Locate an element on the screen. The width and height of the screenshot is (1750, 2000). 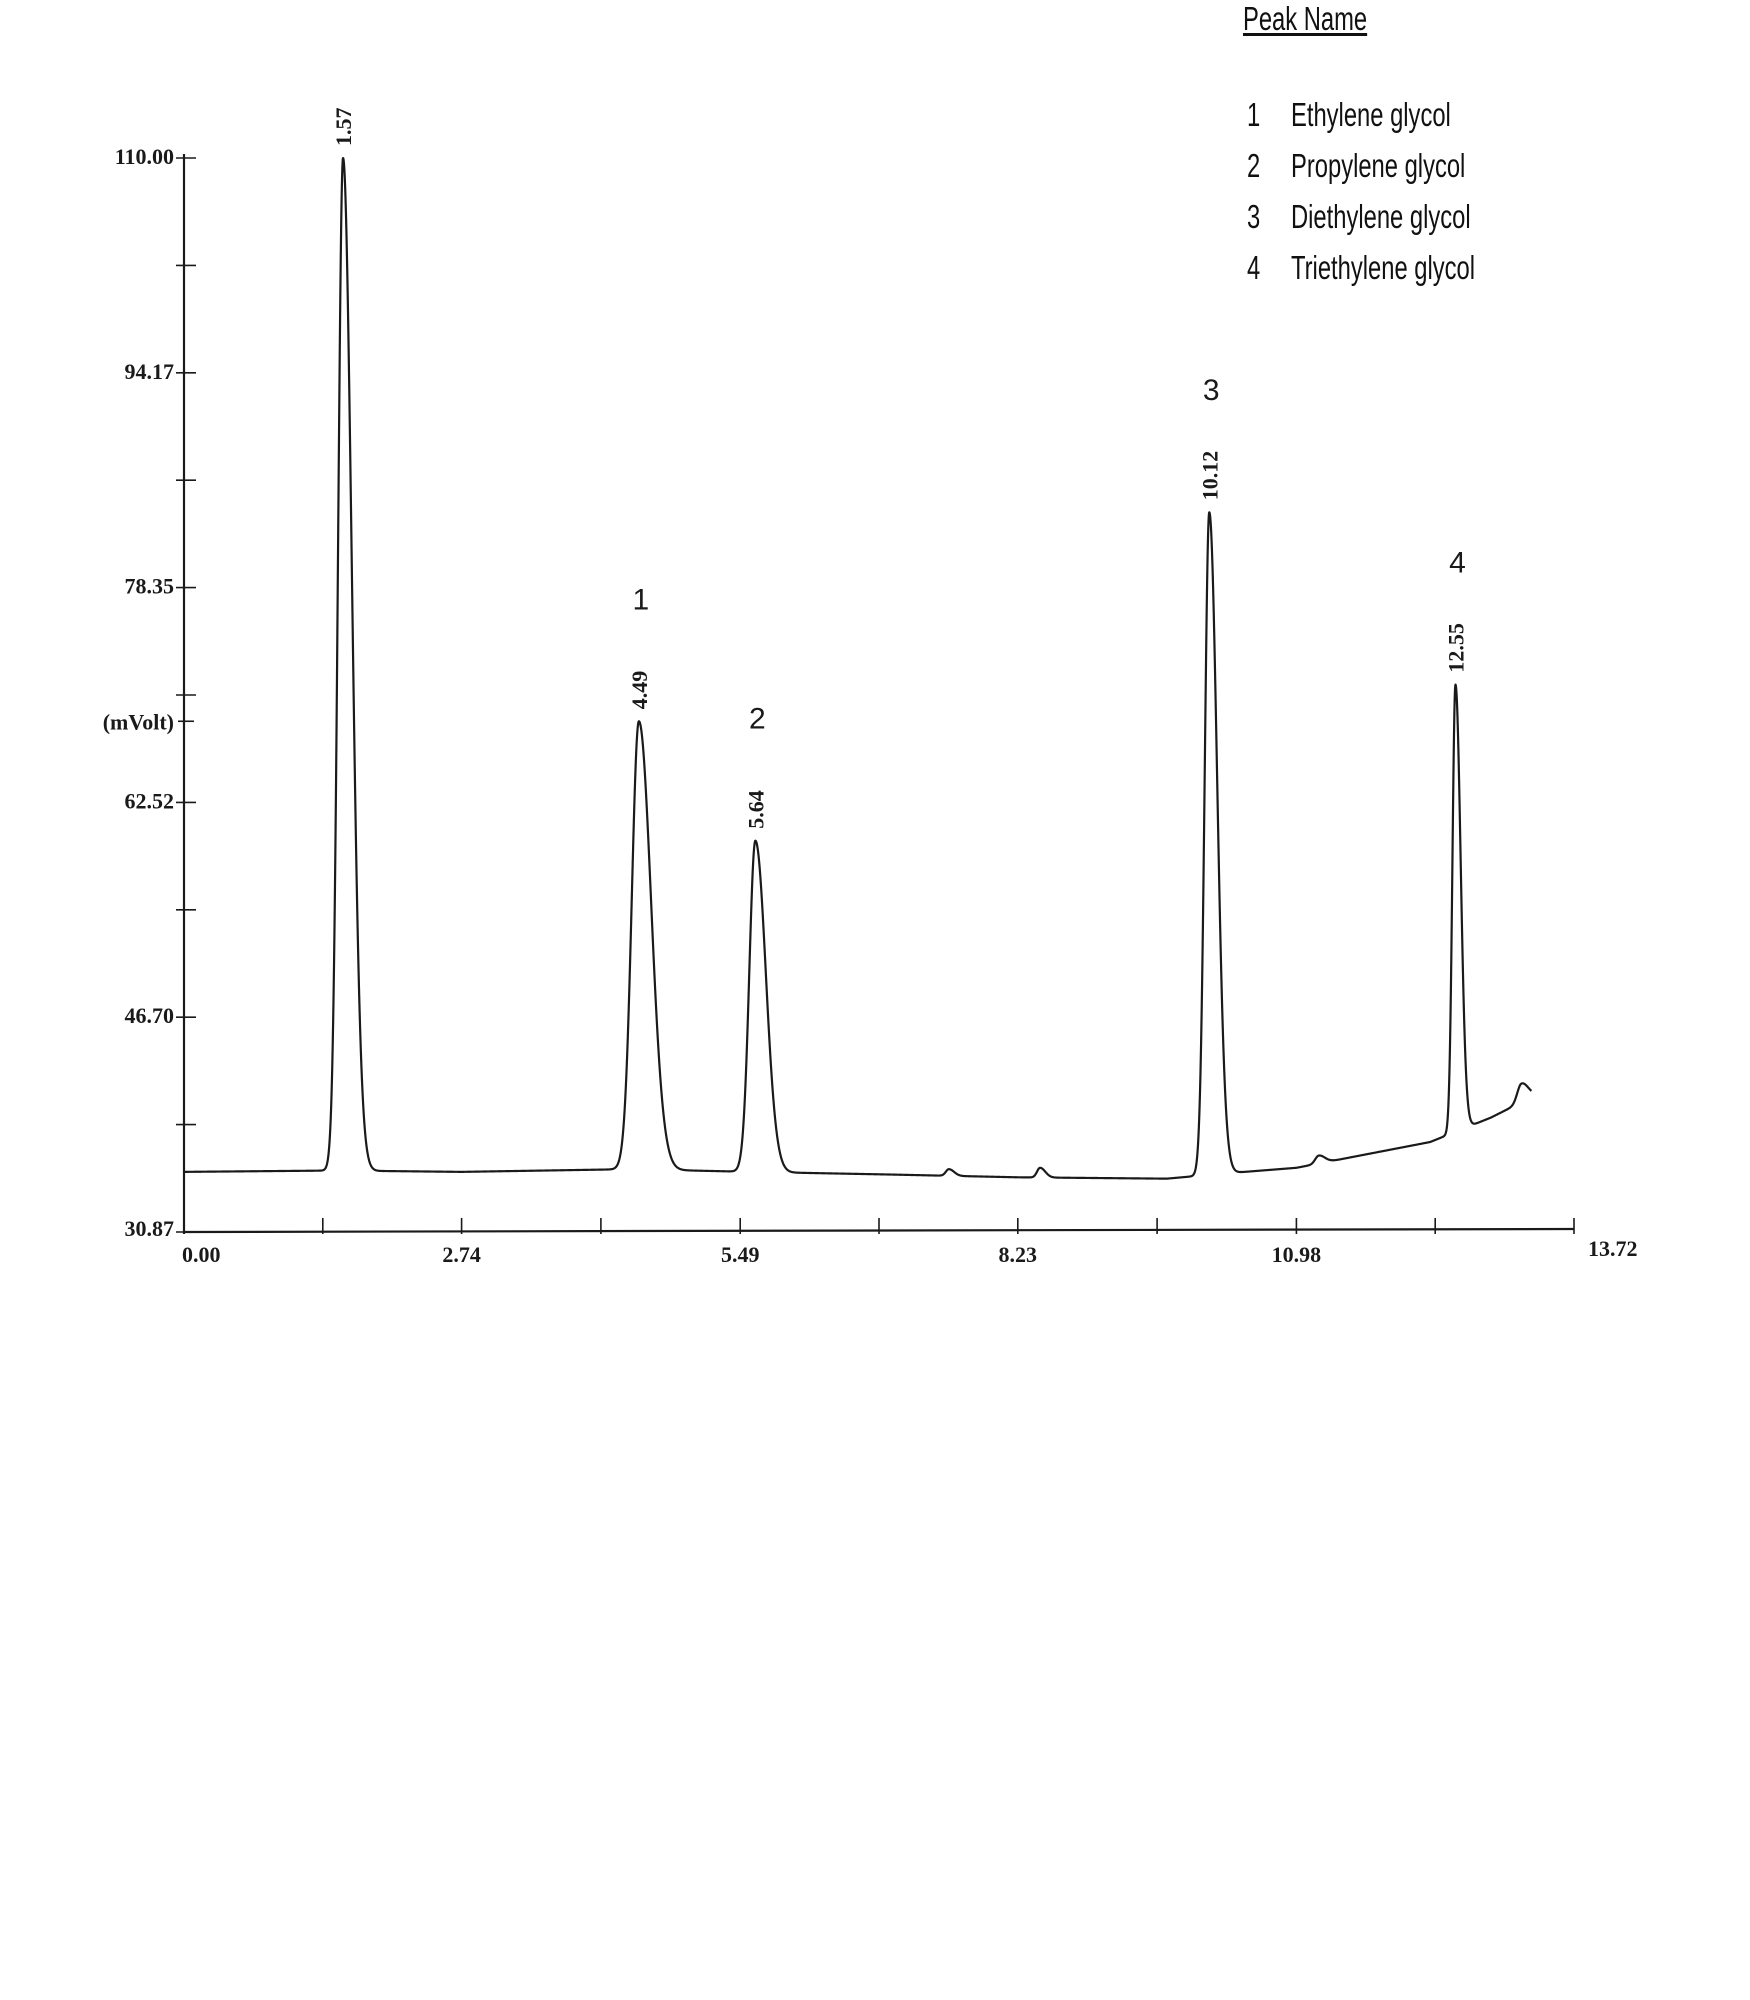
peak-retention-time-label: 1.57 is located at coordinates (343, 127).